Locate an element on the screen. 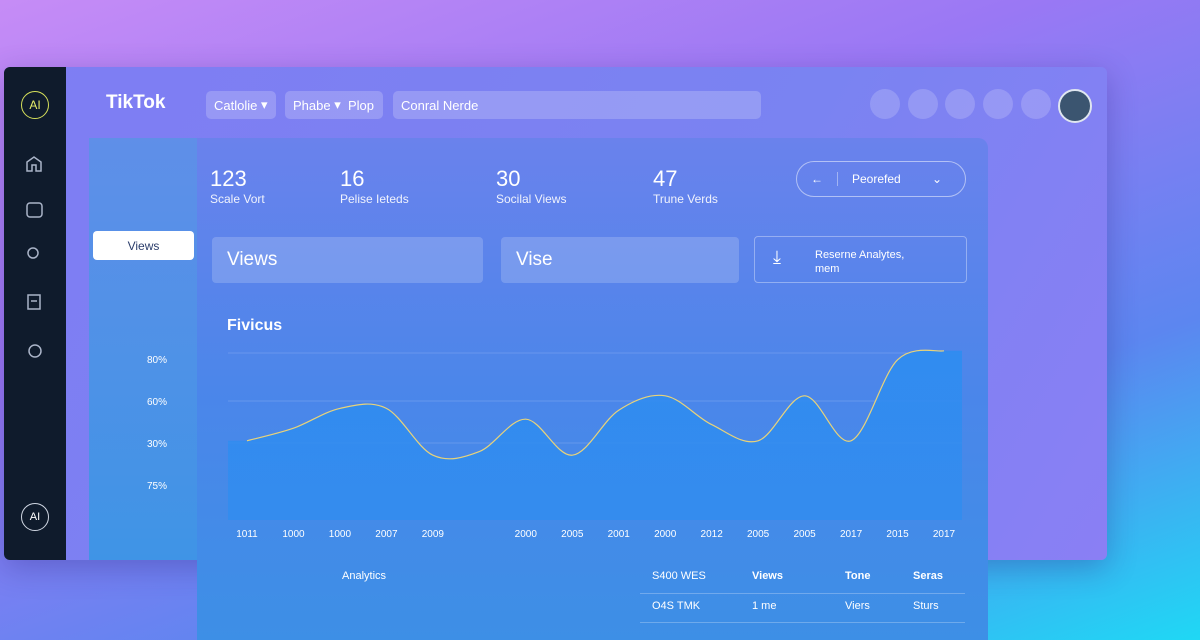 This screenshot has width=1200, height=640. search-box: Conral Nerde is located at coordinates (577, 105).